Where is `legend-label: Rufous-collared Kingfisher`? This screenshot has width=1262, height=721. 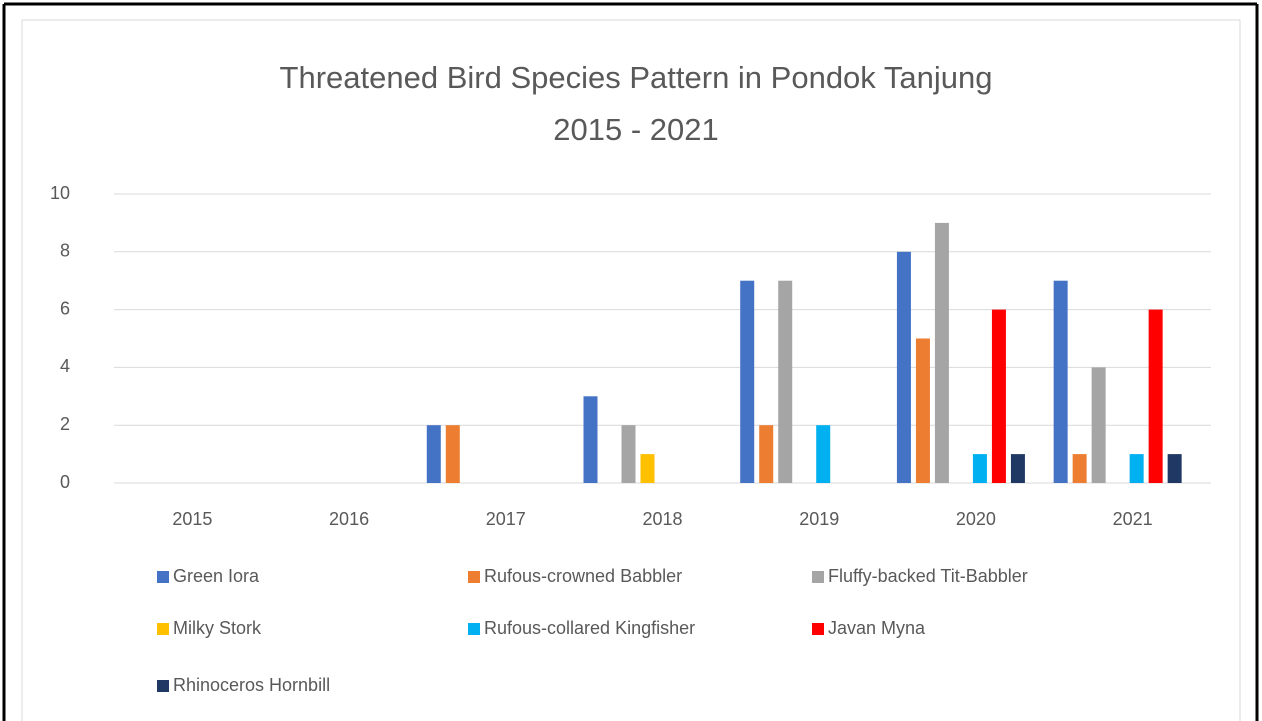
legend-label: Rufous-collared Kingfisher is located at coordinates (589, 628).